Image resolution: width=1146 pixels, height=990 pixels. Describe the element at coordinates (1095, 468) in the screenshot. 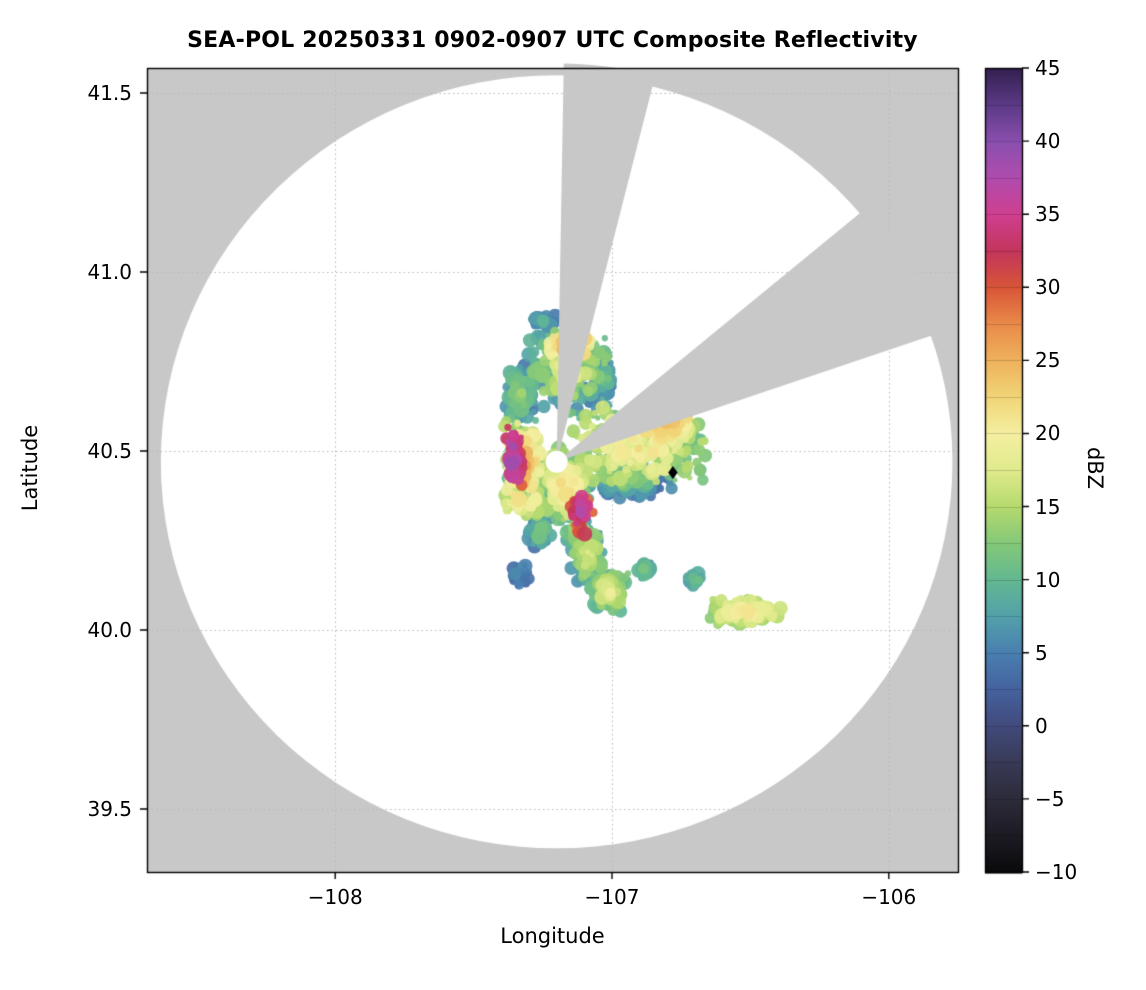

I see `colorbar-label: dBZ` at that location.